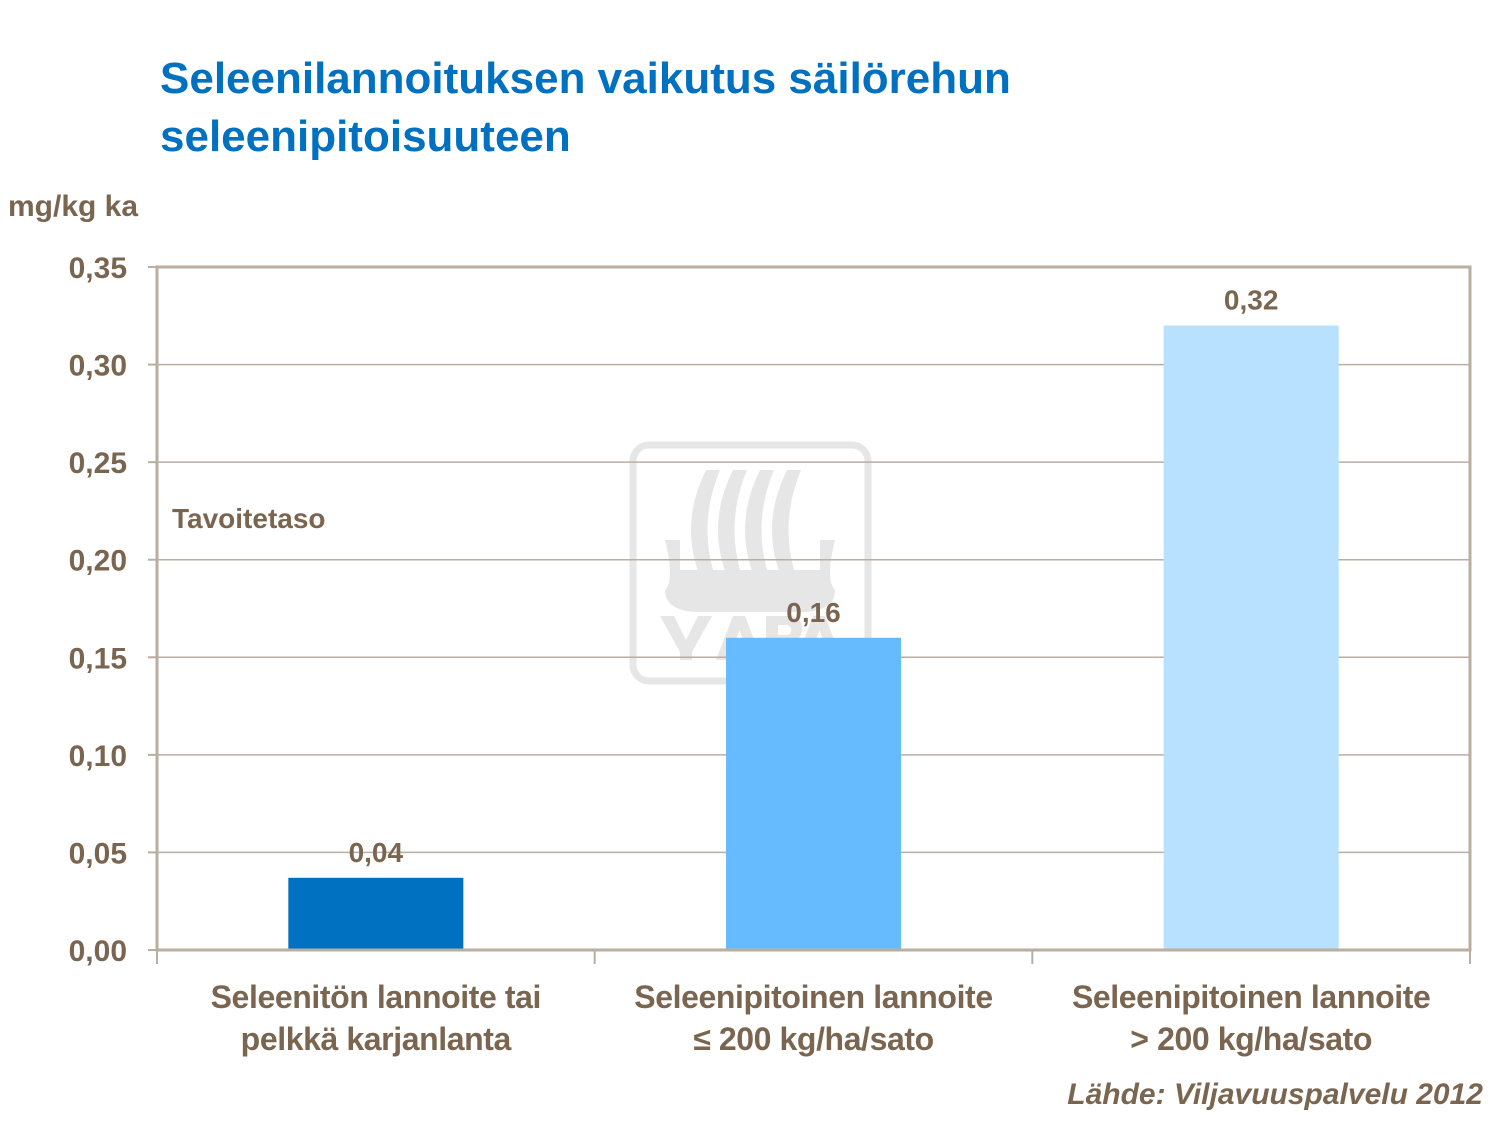  What do you see at coordinates (813, 1039) in the screenshot?
I see `x-category-label: ≤ 200 kg/ha/sato` at bounding box center [813, 1039].